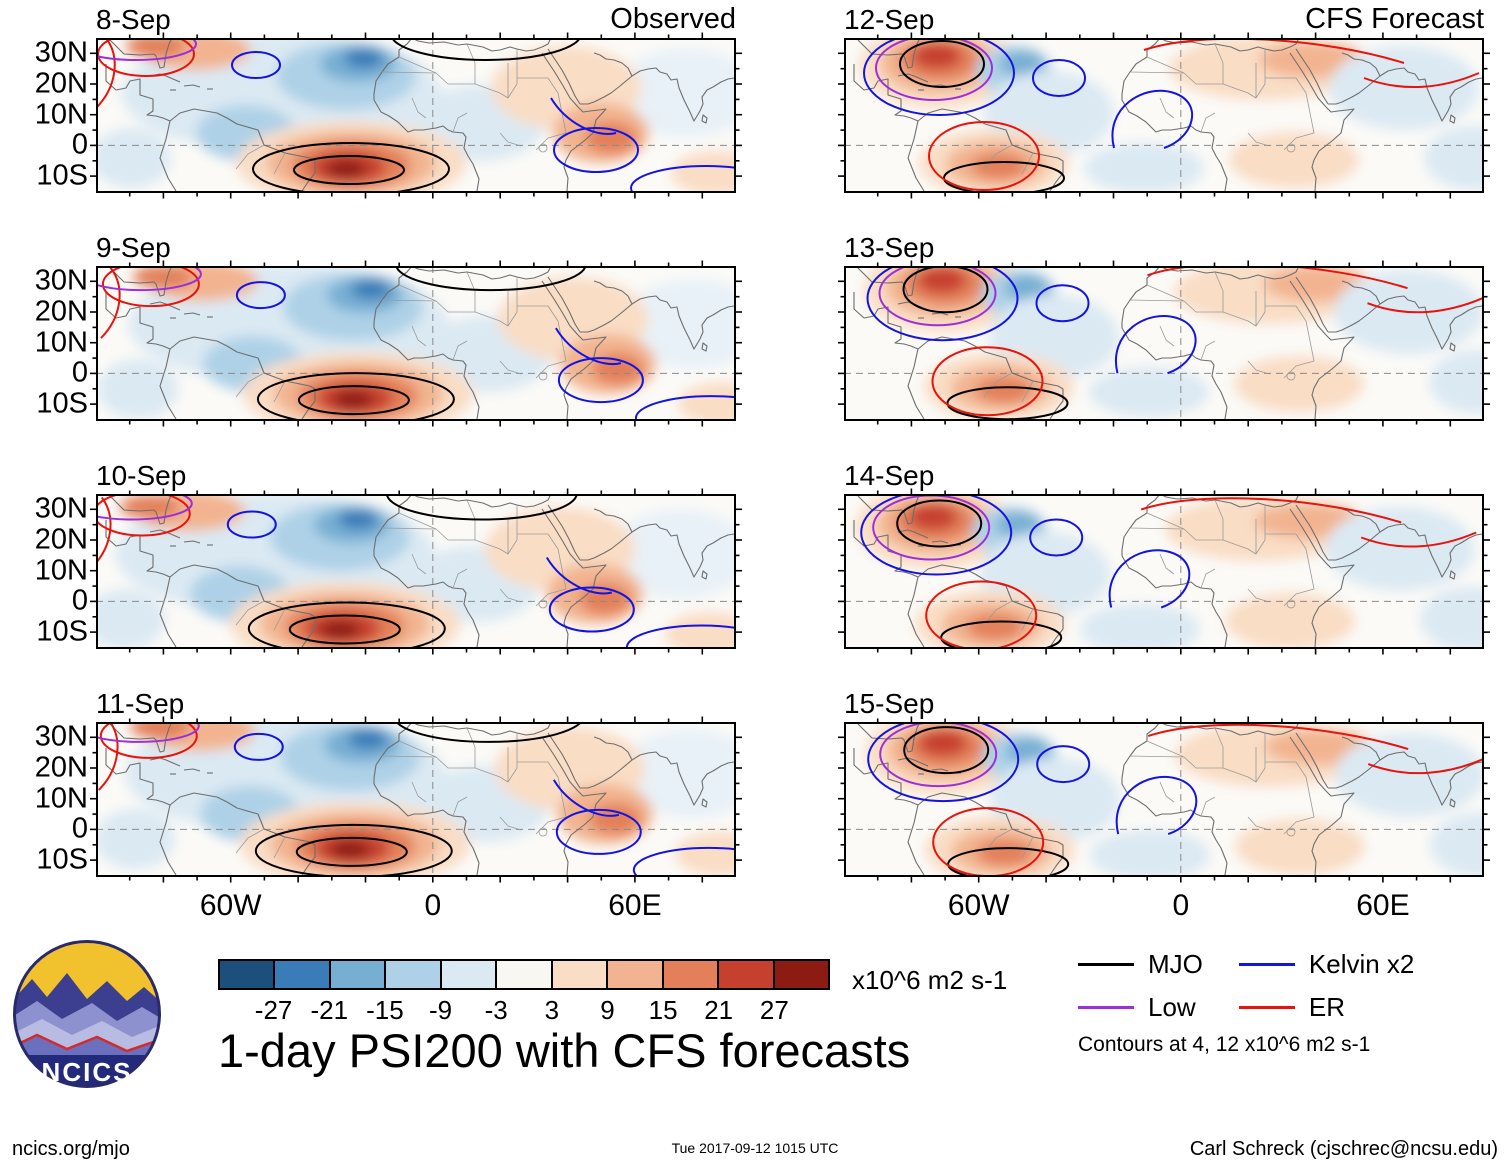 This screenshot has width=1510, height=1161. I want to click on colorbar: -27 -21 -15 -9 -3 3 9 15 21 27, so click(524, 992).